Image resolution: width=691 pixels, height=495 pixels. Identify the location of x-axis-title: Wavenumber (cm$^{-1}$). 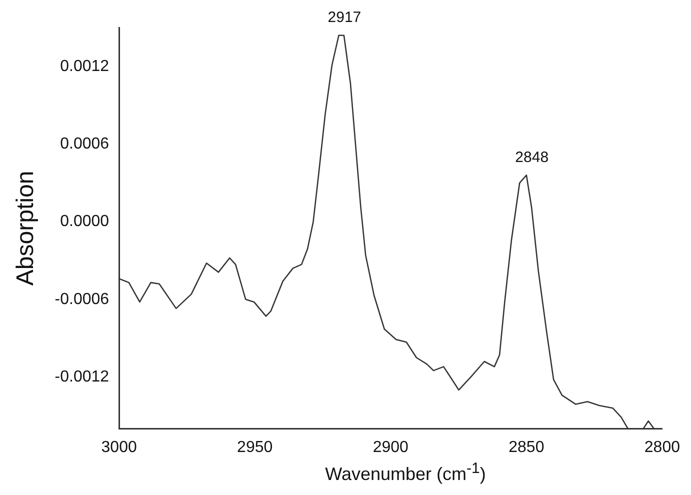
(405, 472).